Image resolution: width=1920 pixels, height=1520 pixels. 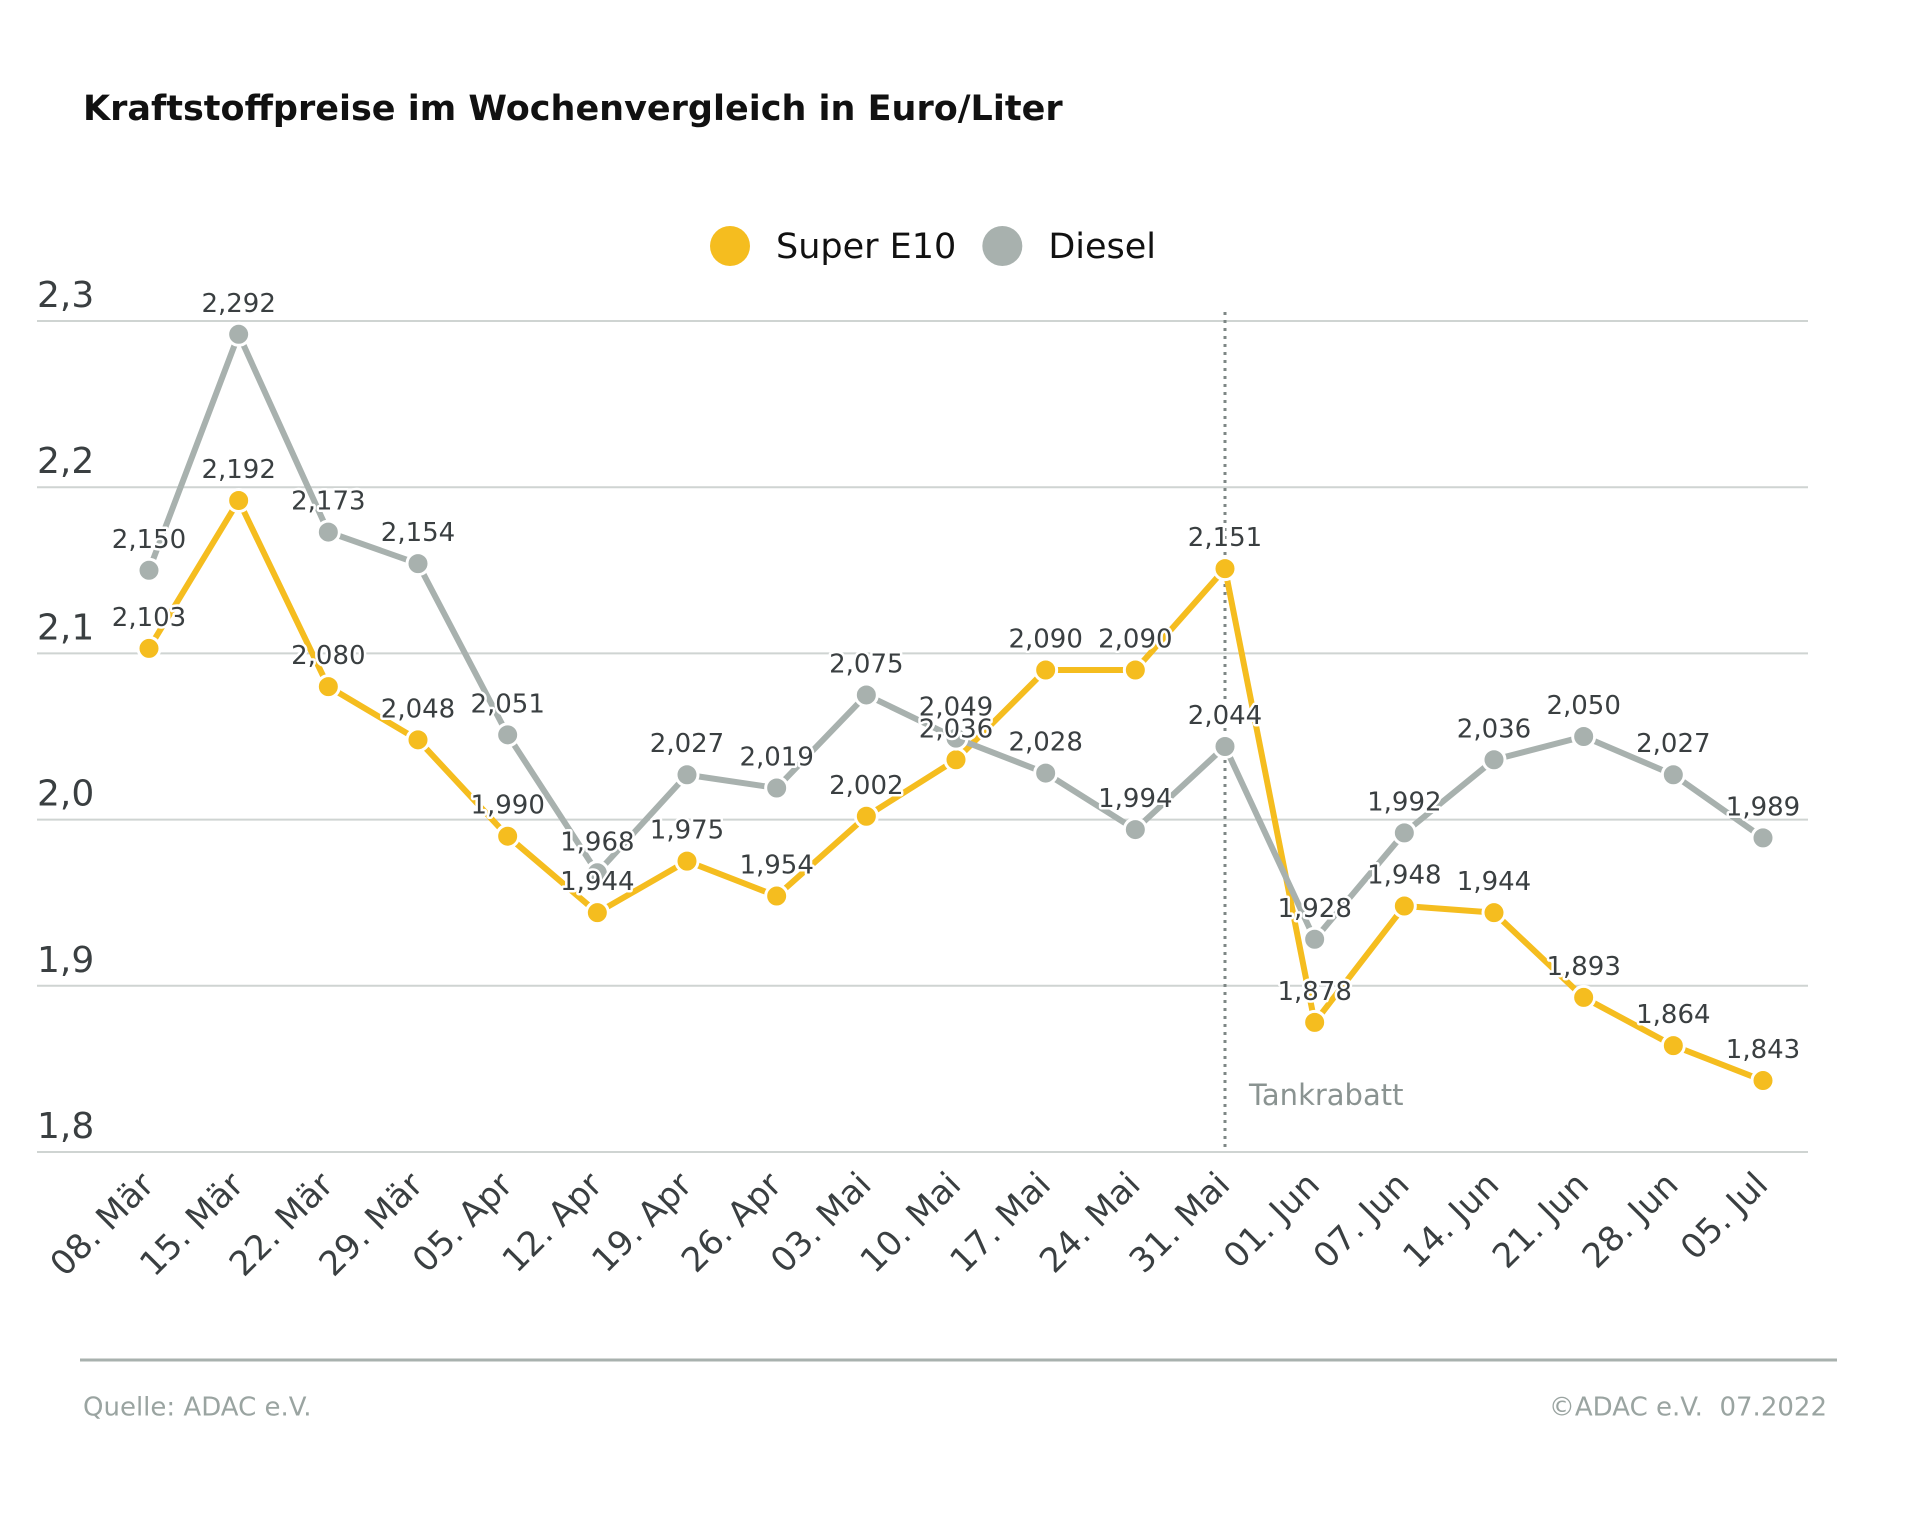 What do you see at coordinates (149, 540) in the screenshot?
I see `value-label: 2,150` at bounding box center [149, 540].